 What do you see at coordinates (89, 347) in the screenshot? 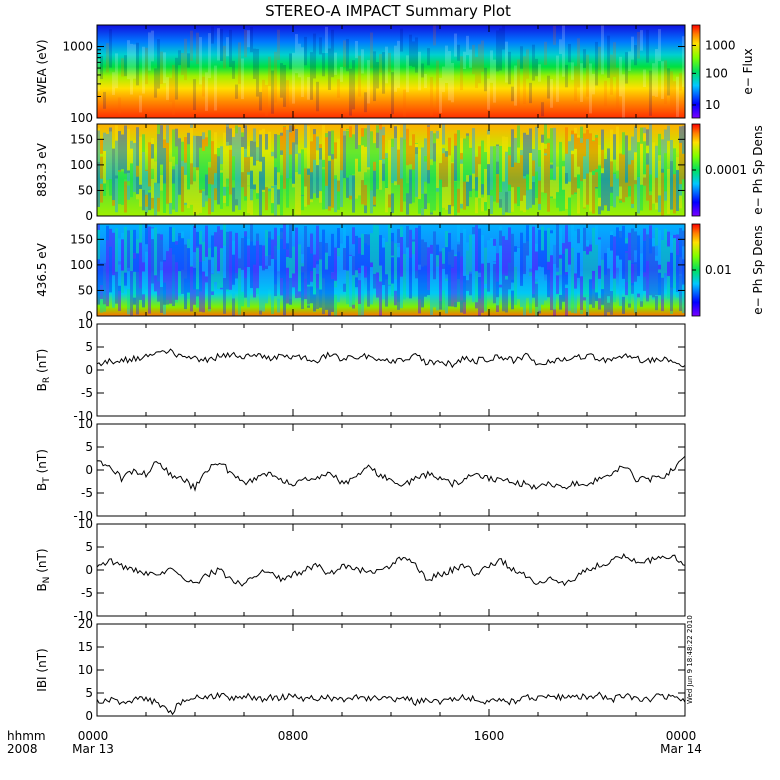
I see `y-tick-label: 5` at bounding box center [89, 347].